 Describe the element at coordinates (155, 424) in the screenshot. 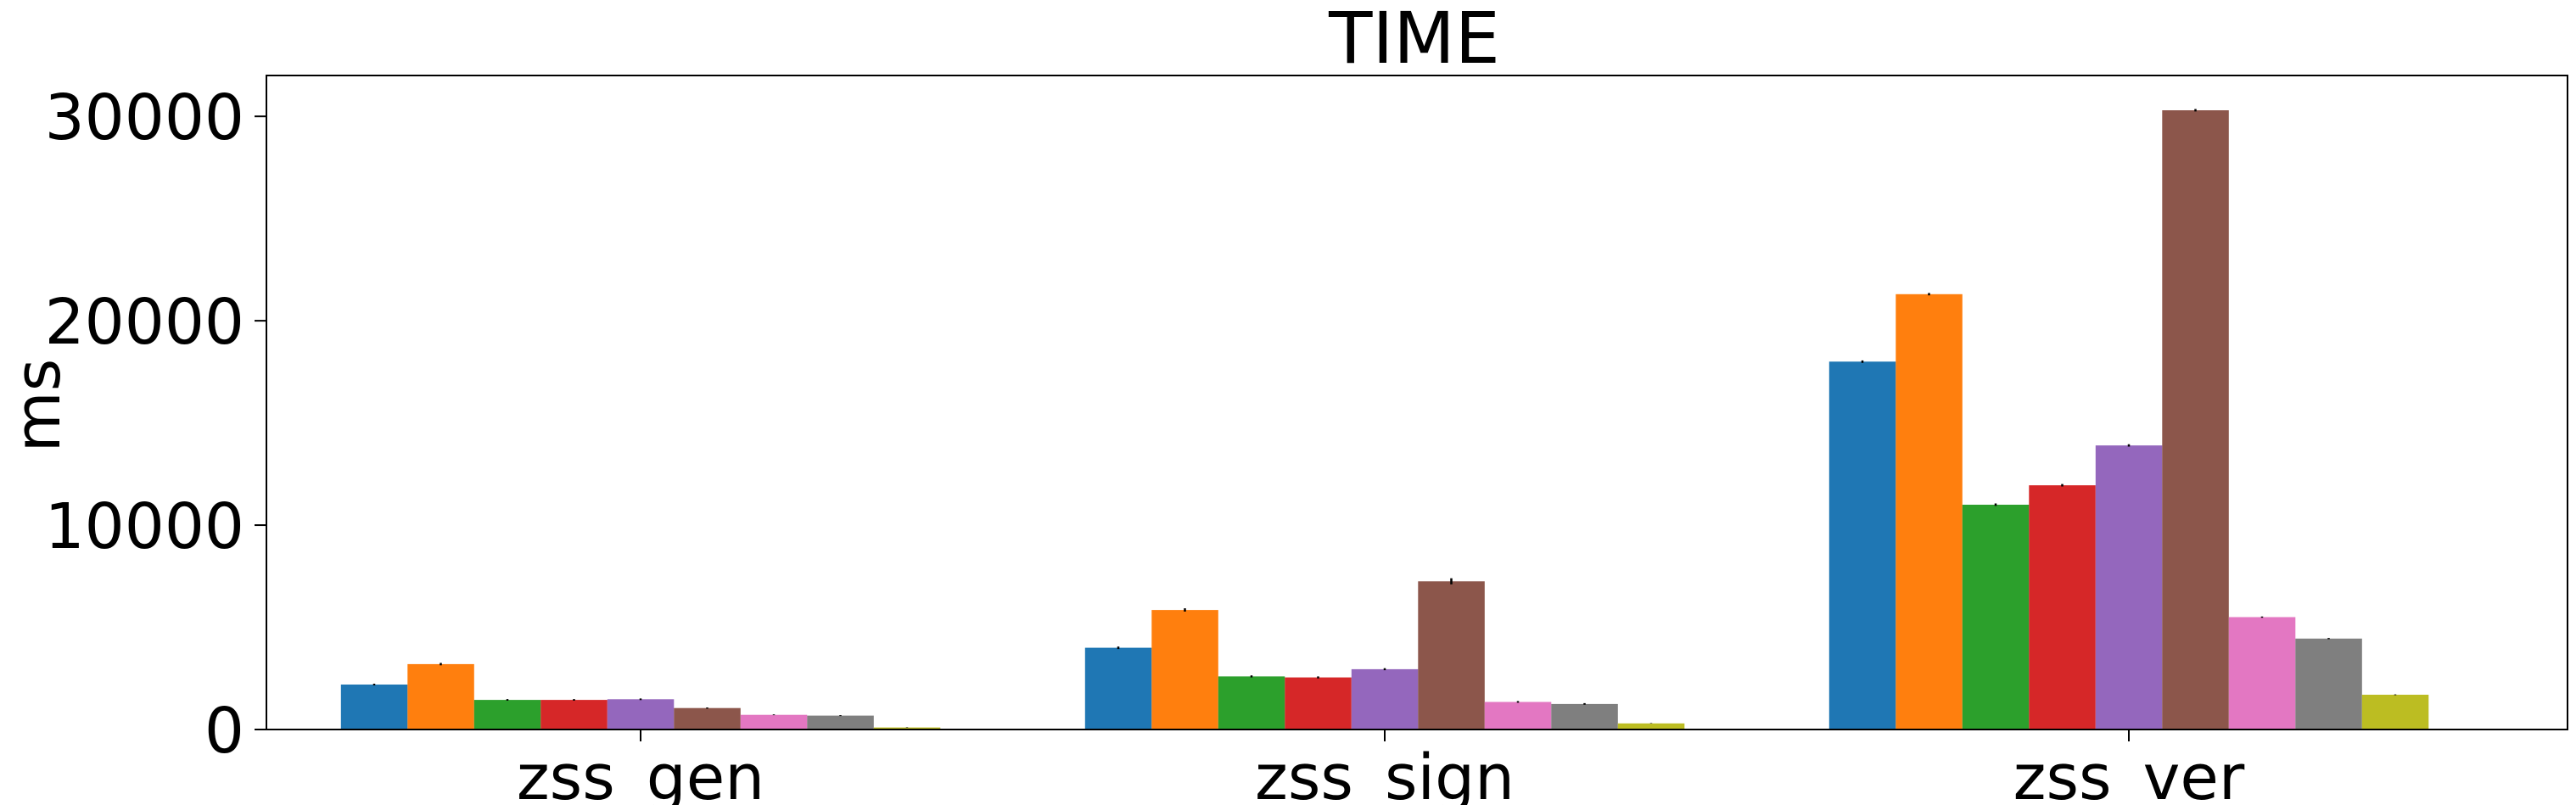

I see `y-axis: 0 10000 20000 30000` at that location.